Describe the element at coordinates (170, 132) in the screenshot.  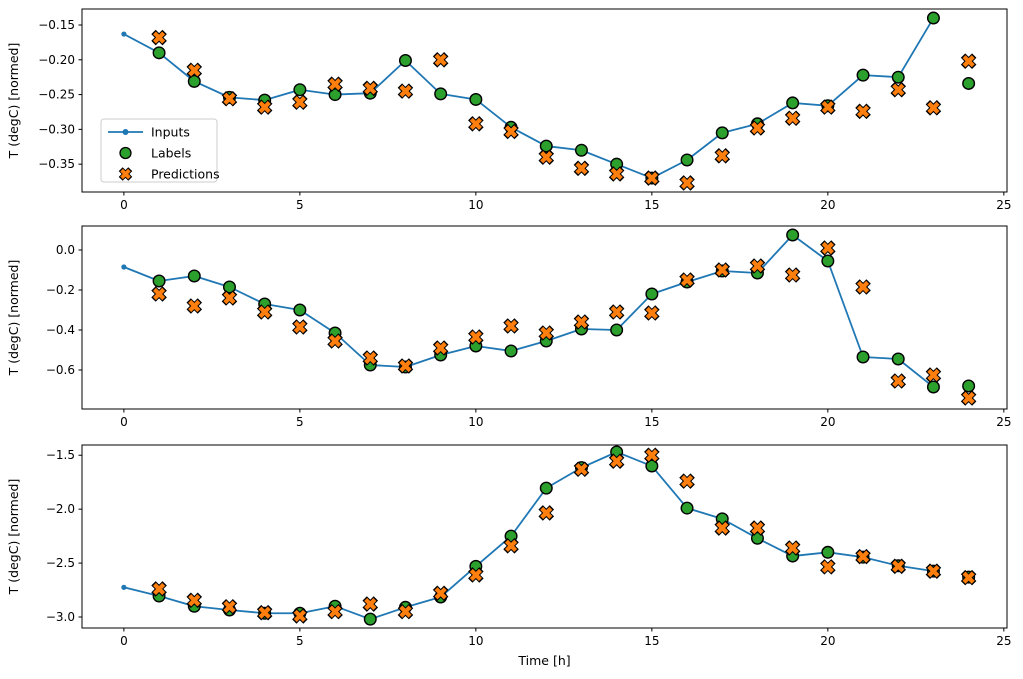
I see `legend-label: Inputs` at that location.